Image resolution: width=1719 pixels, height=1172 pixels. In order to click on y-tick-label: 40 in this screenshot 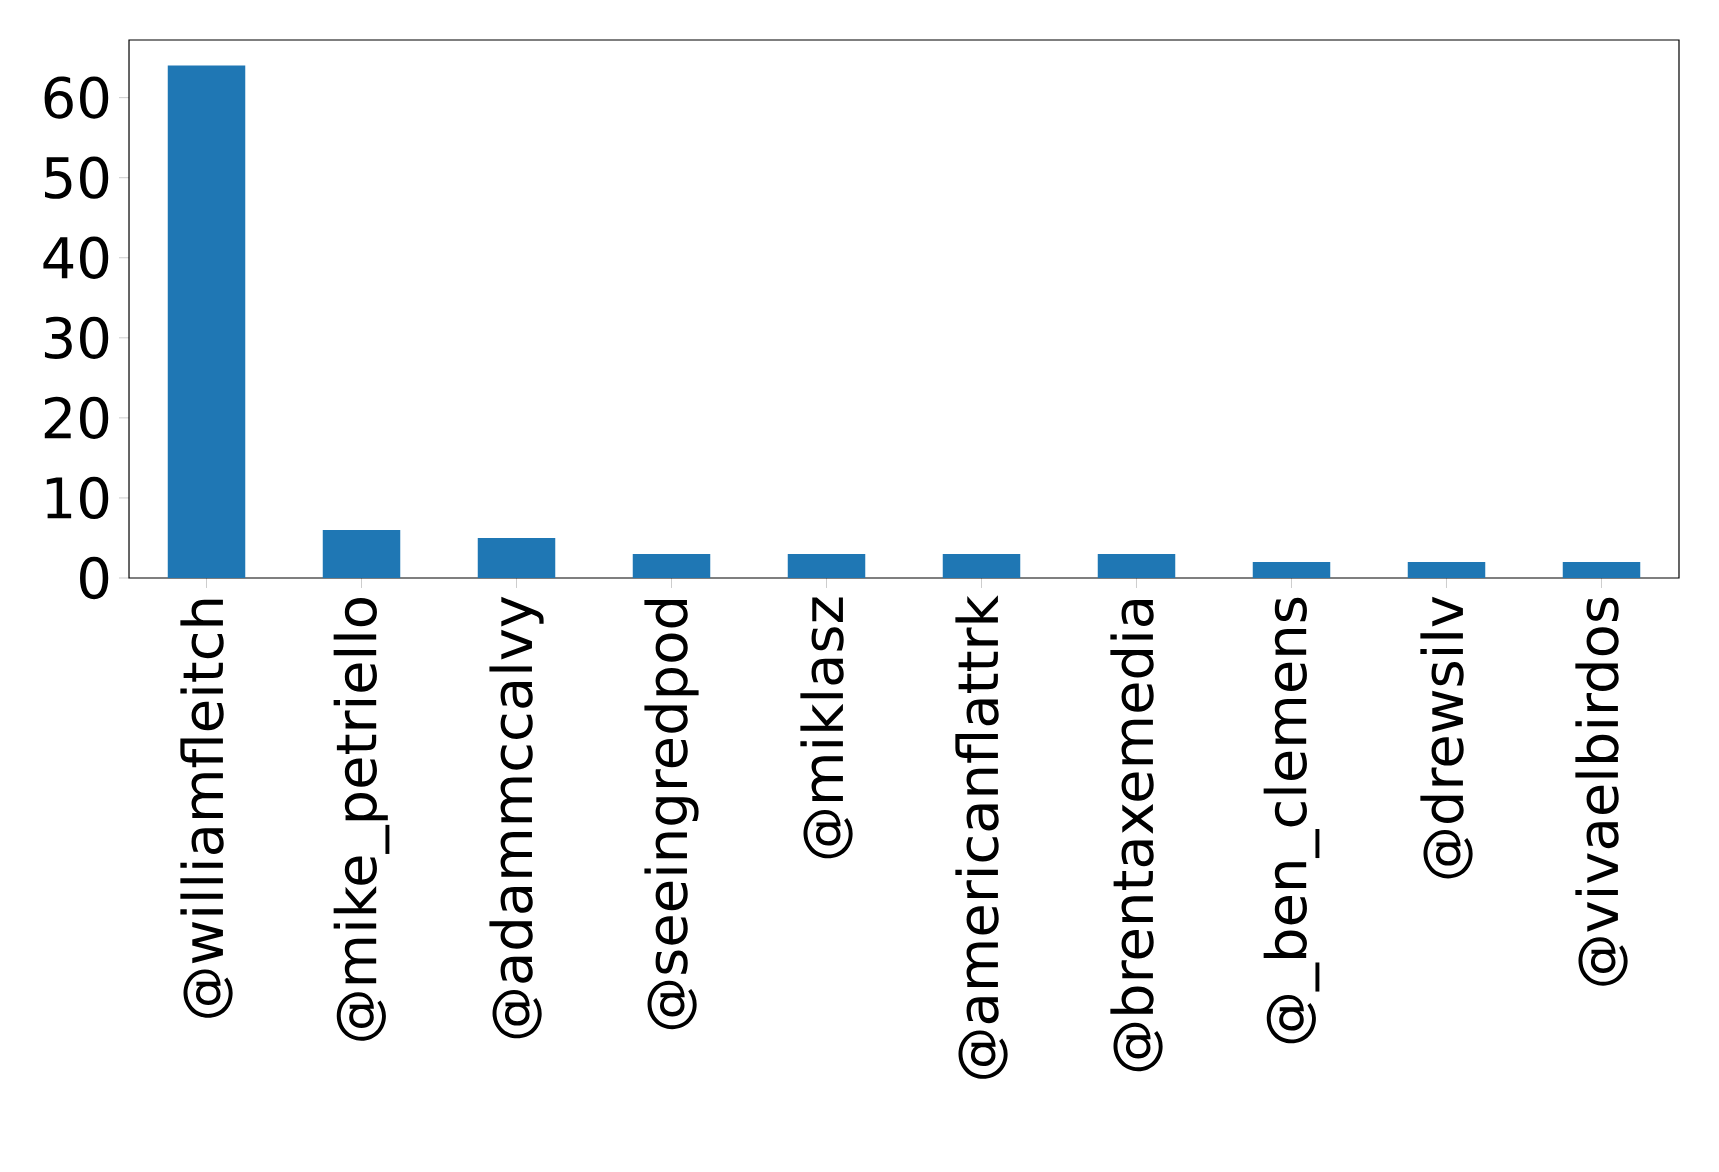, I will do `click(76, 257)`.